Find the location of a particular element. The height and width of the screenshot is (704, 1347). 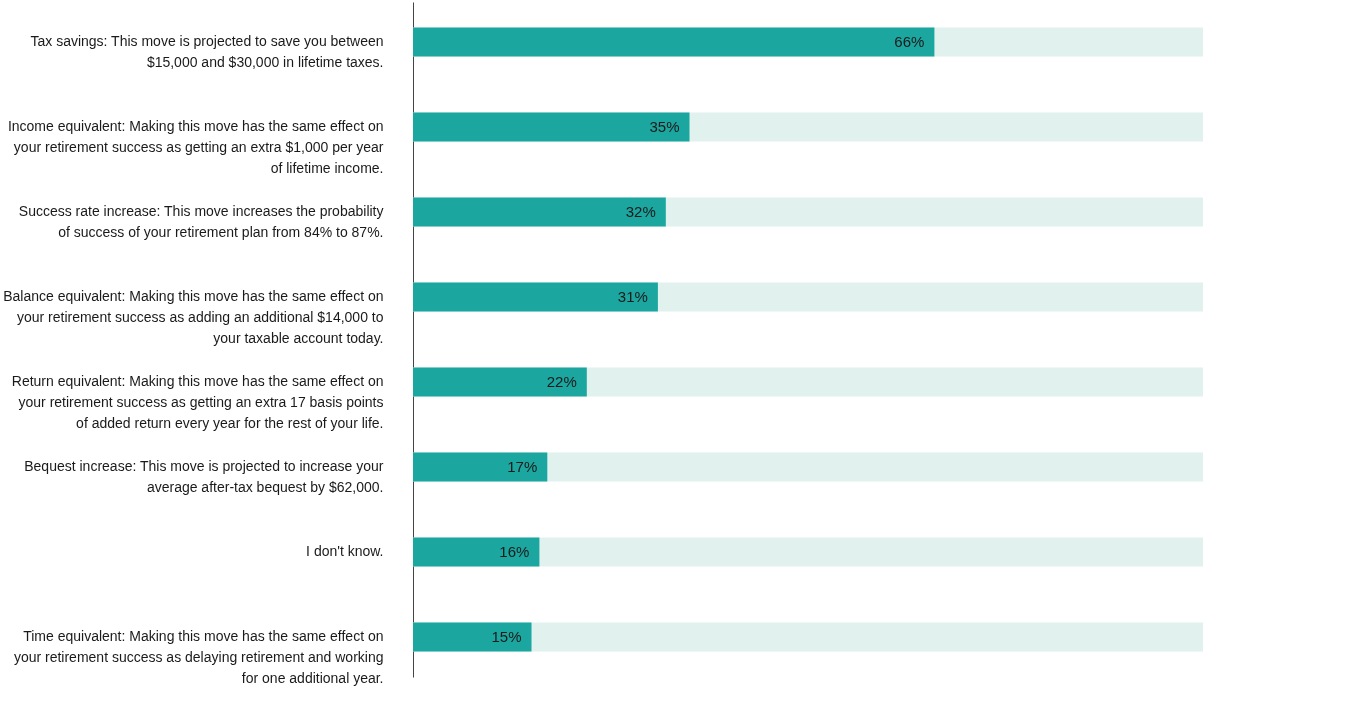

y-tick-label: Tax savings: This move is projected to save you between $15,000 and $30,000 in lifetime taxes. is located at coordinates (207, 51).